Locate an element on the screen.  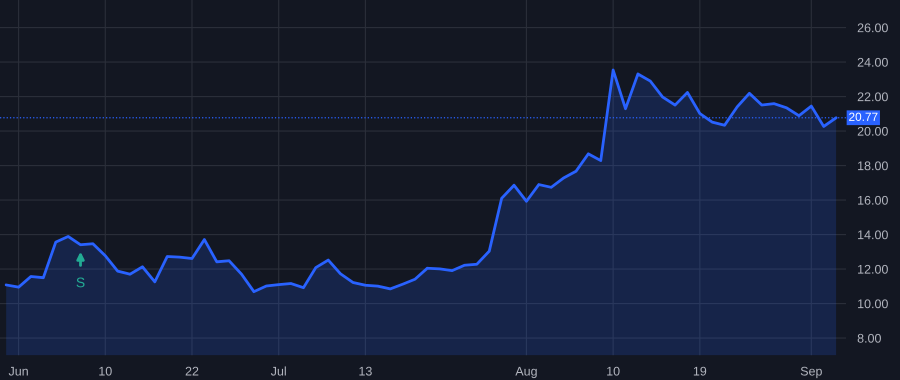
y-tick-label: 16.00 is located at coordinates (873, 200).